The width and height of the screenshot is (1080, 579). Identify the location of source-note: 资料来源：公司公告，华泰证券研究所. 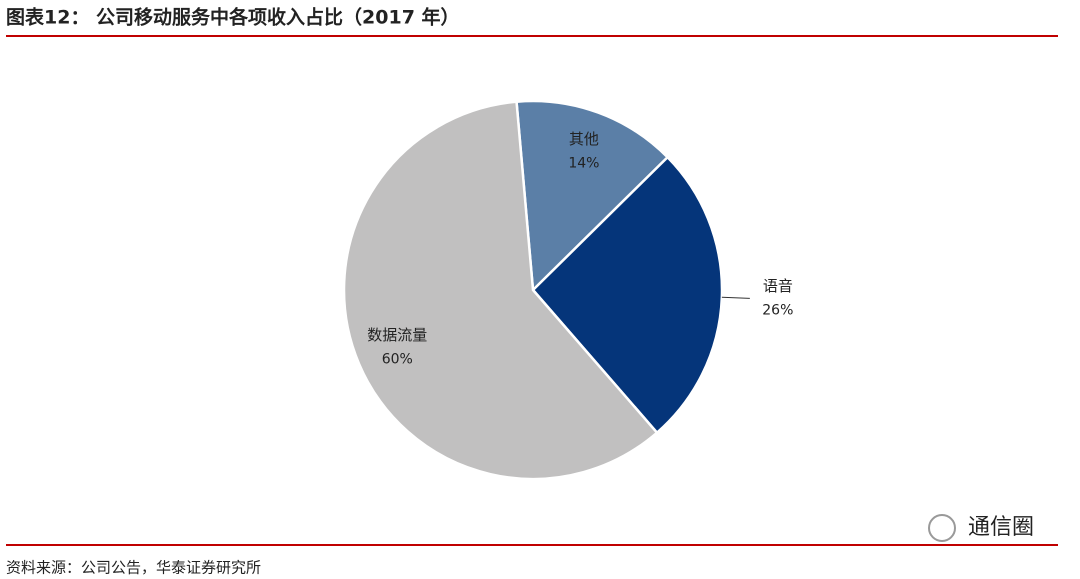
(133, 568).